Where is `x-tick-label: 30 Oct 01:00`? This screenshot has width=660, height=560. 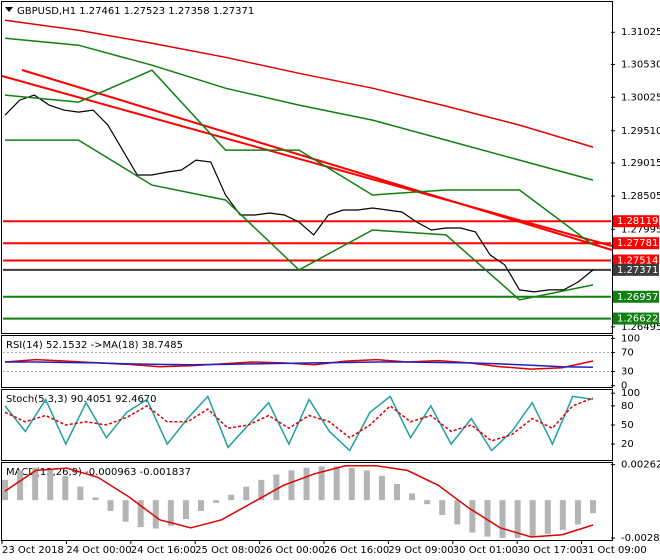
x-tick-label: 30 Oct 01:00 is located at coordinates (485, 550).